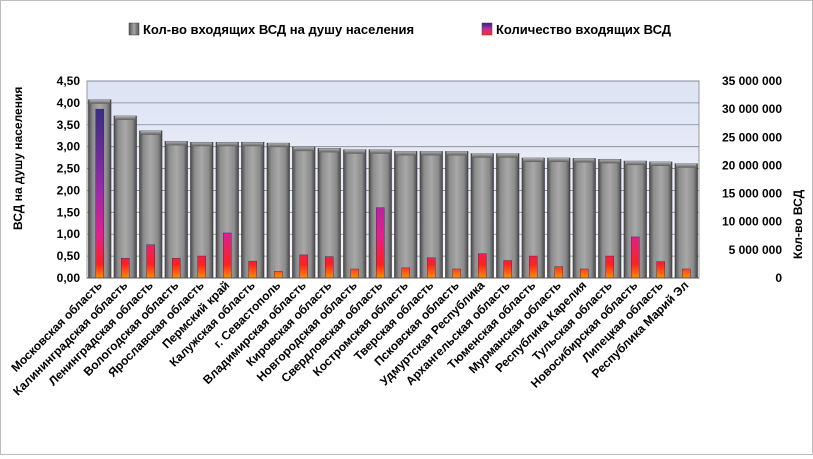 The image size is (813, 459). Describe the element at coordinates (752, 81) in the screenshot. I see `right-tick-label: 35 000 000` at that location.